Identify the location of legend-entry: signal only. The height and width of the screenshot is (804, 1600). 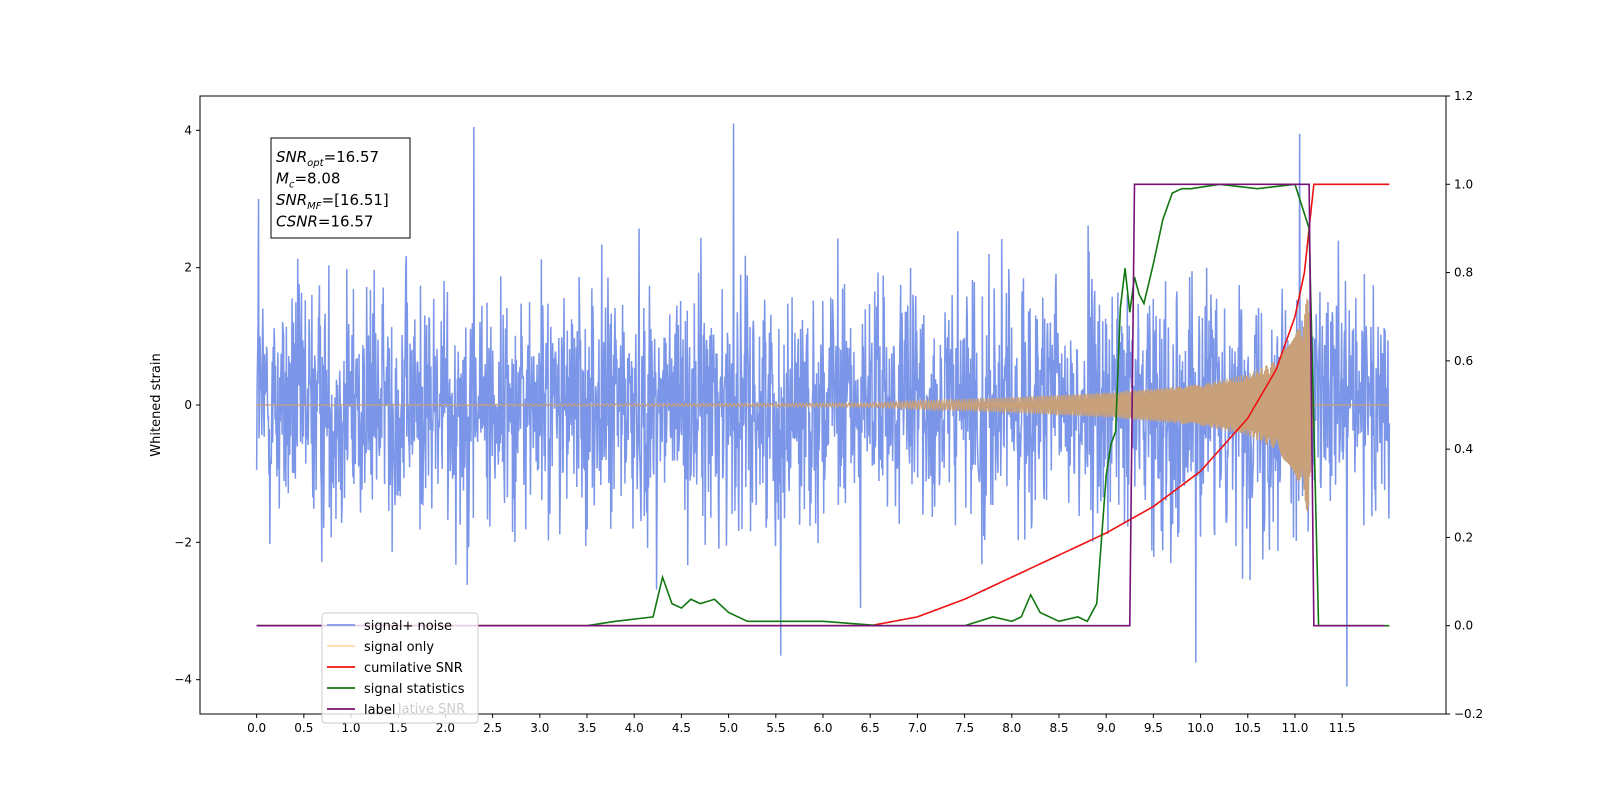
(399, 647).